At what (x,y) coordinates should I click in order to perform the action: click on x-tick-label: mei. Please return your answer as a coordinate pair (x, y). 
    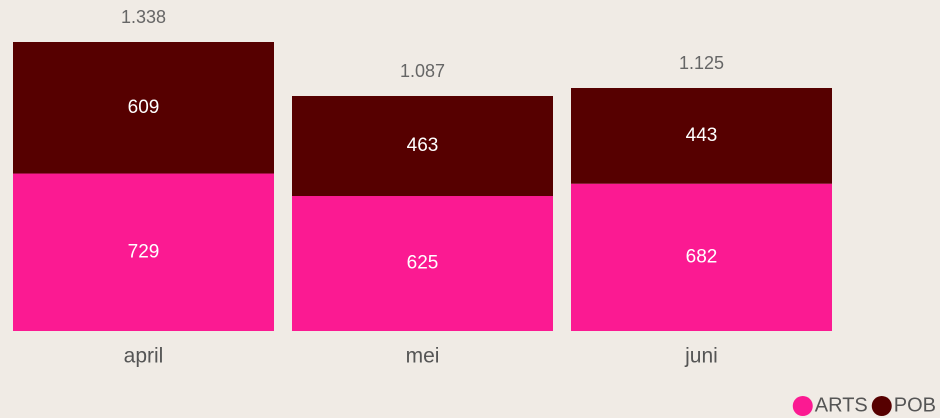
    Looking at the image, I should click on (423, 356).